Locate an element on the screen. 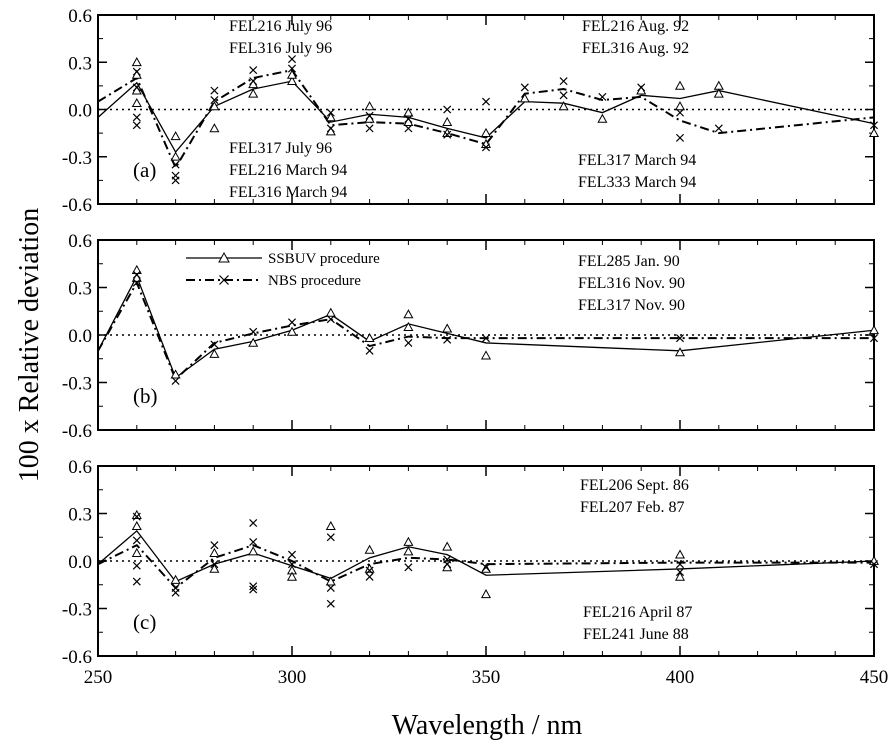 Image resolution: width=895 pixels, height=748 pixels. panel-annotation: FEL241 June 88 is located at coordinates (636, 634).